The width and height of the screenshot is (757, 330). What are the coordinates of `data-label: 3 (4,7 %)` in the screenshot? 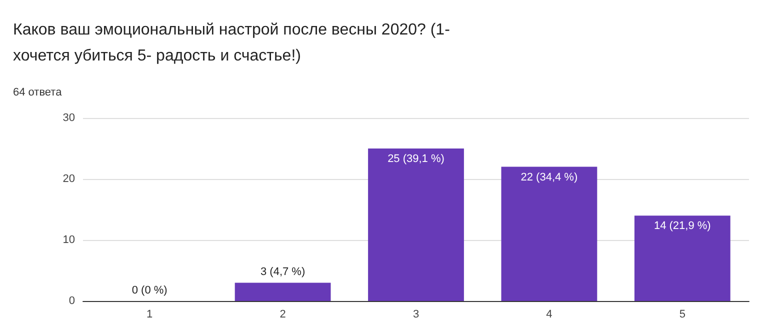 It's located at (283, 272).